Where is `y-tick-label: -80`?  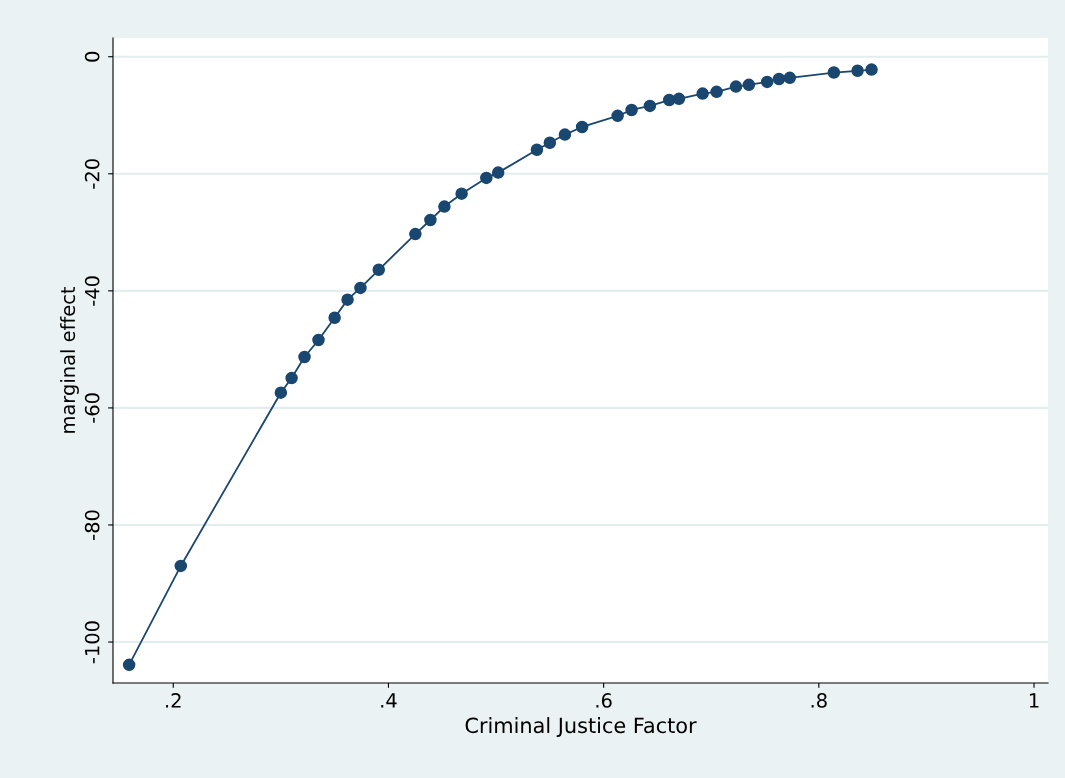 y-tick-label: -80 is located at coordinates (92, 525).